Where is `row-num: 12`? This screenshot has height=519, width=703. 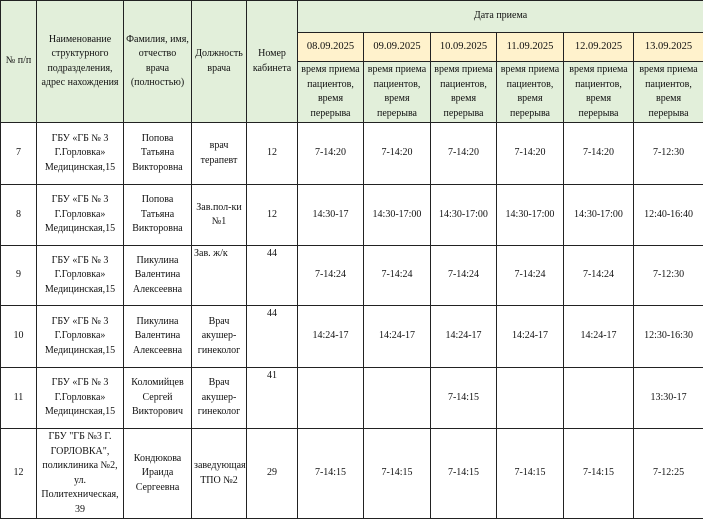 row-num: 12 is located at coordinates (19, 474).